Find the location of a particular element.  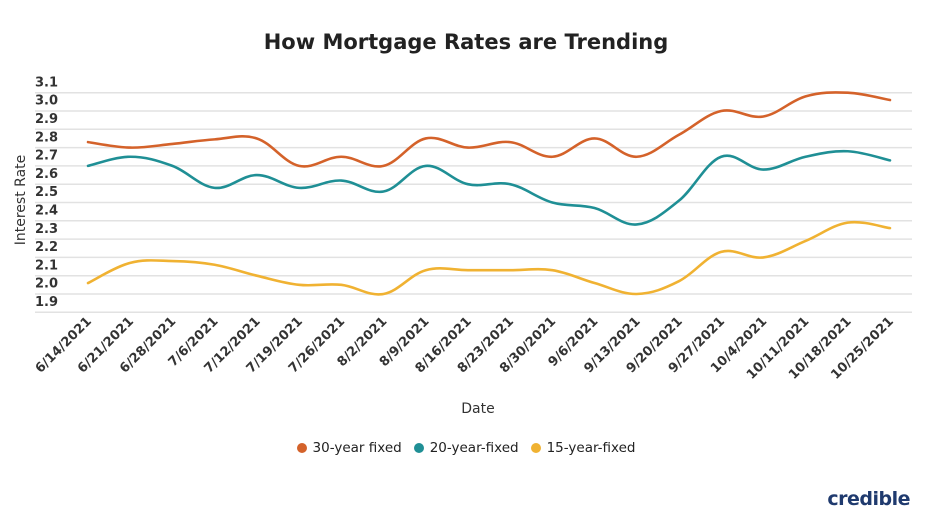

legend-item-20-year: 20-year-fixed is located at coordinates (466, 448).